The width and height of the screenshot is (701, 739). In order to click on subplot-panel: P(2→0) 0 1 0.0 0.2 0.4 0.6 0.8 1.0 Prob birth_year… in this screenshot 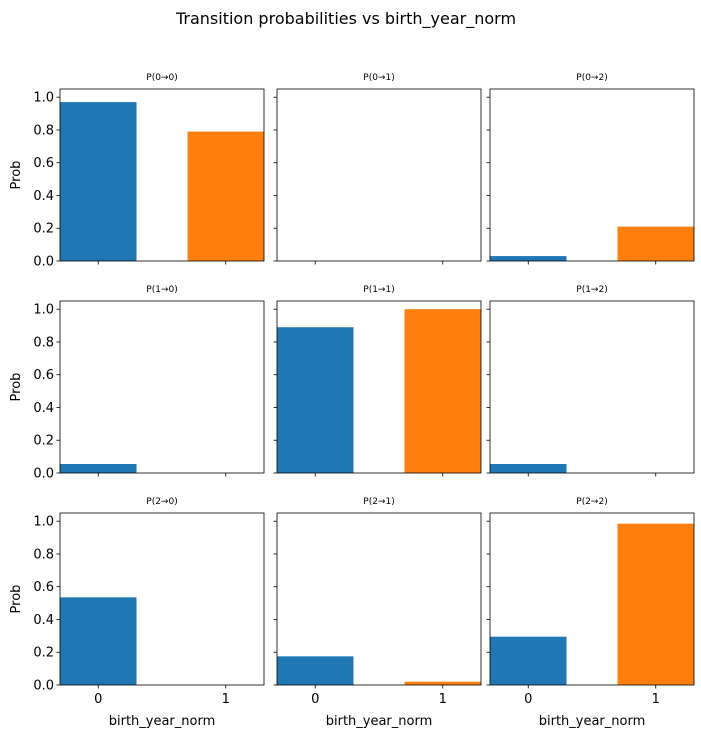, I will do `click(137, 613)`.